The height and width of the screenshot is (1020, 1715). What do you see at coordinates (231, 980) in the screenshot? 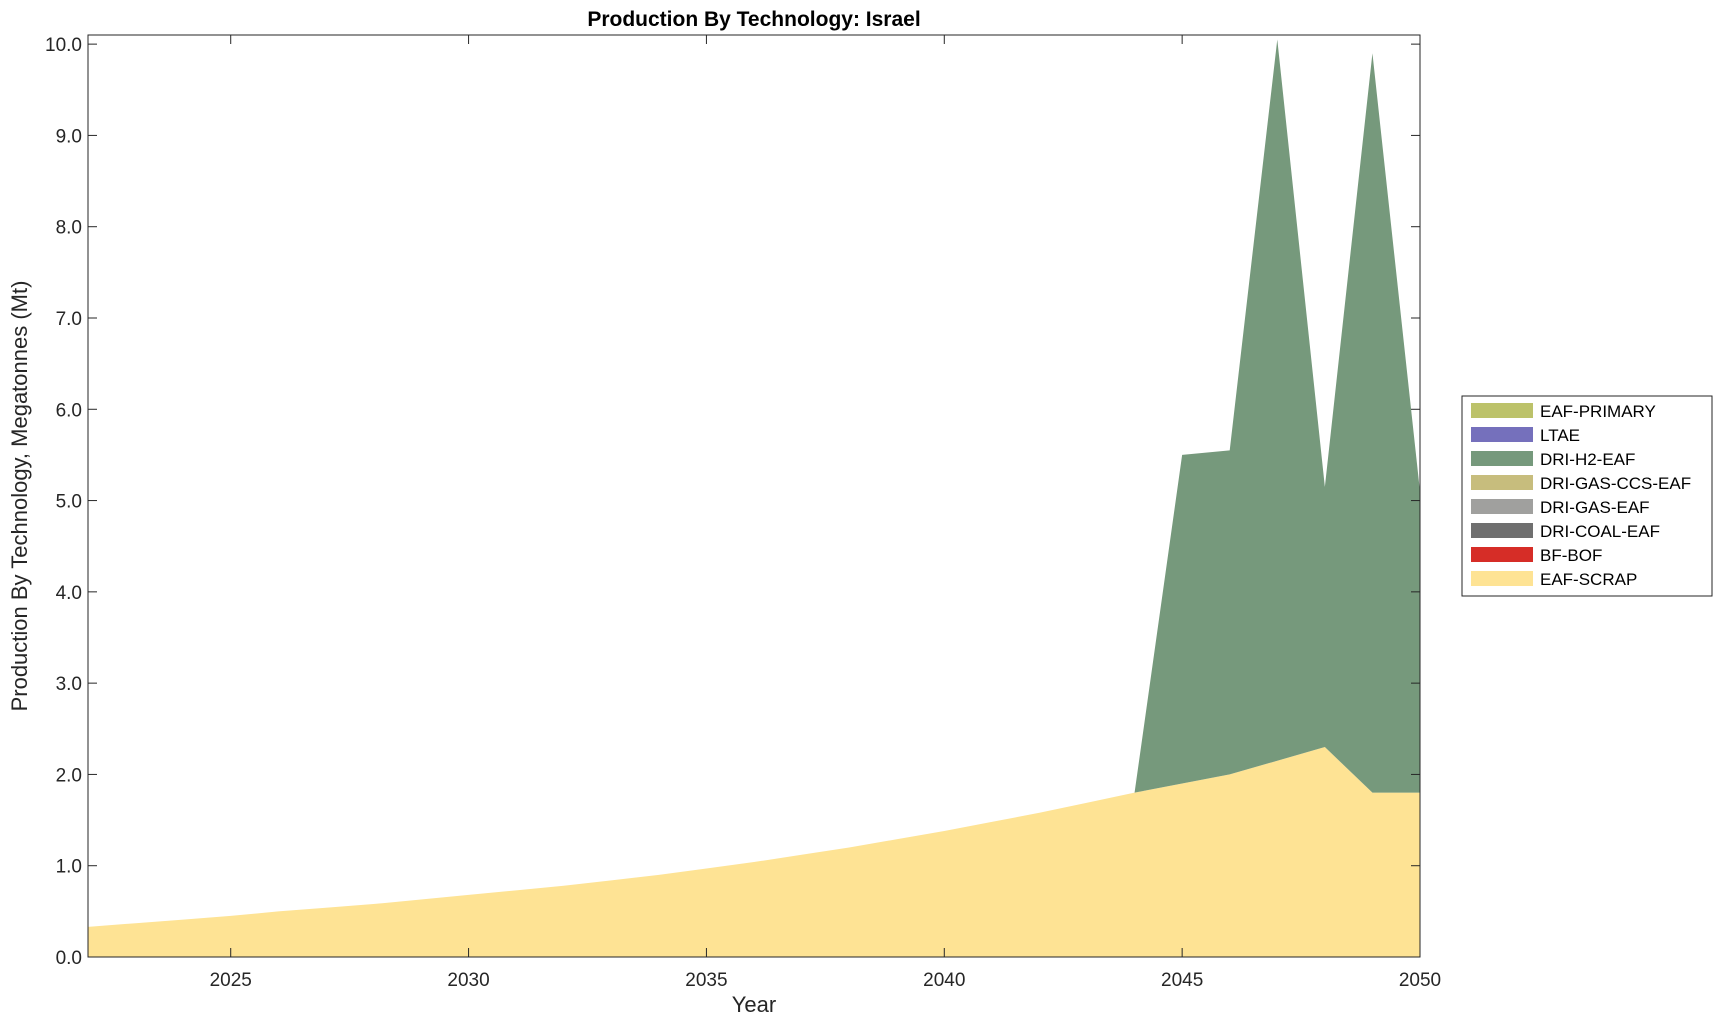
I see `x-tick-label: 2025` at bounding box center [231, 980].